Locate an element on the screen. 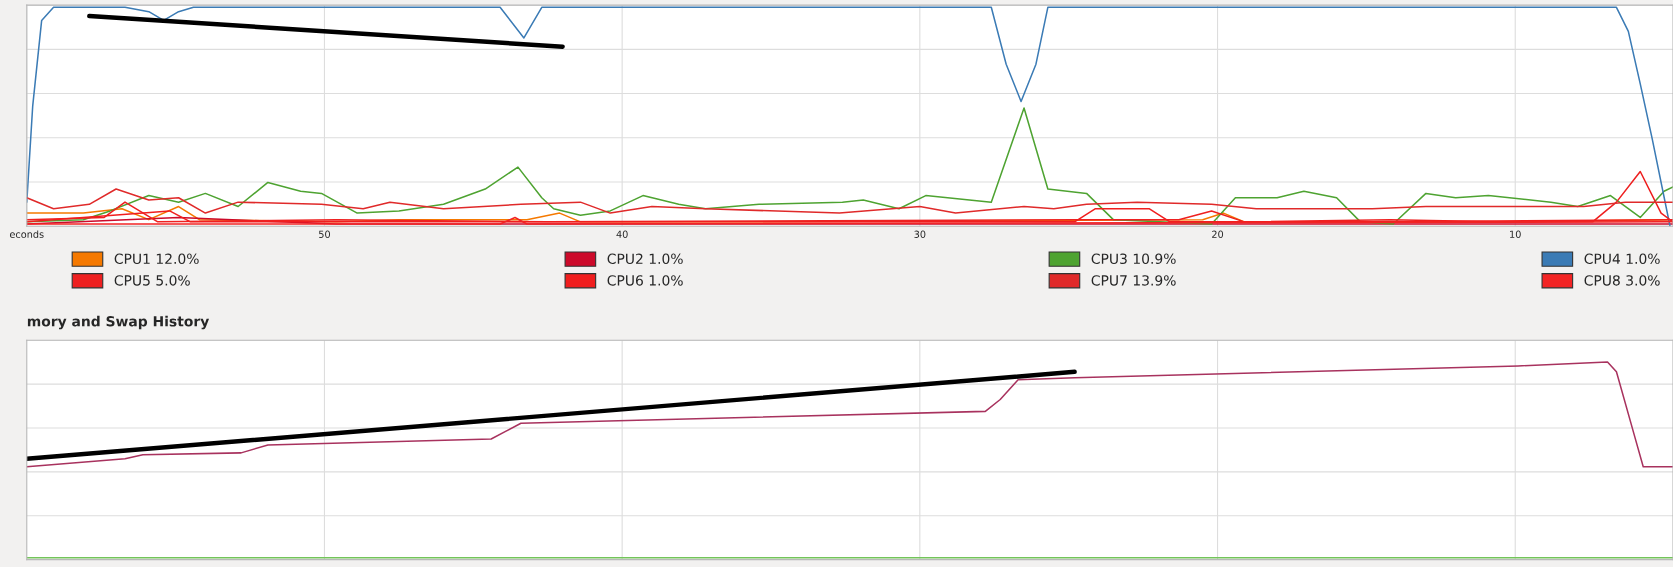 The height and width of the screenshot is (567, 1673). legend-label: CPU4 1.0% is located at coordinates (1622, 258).